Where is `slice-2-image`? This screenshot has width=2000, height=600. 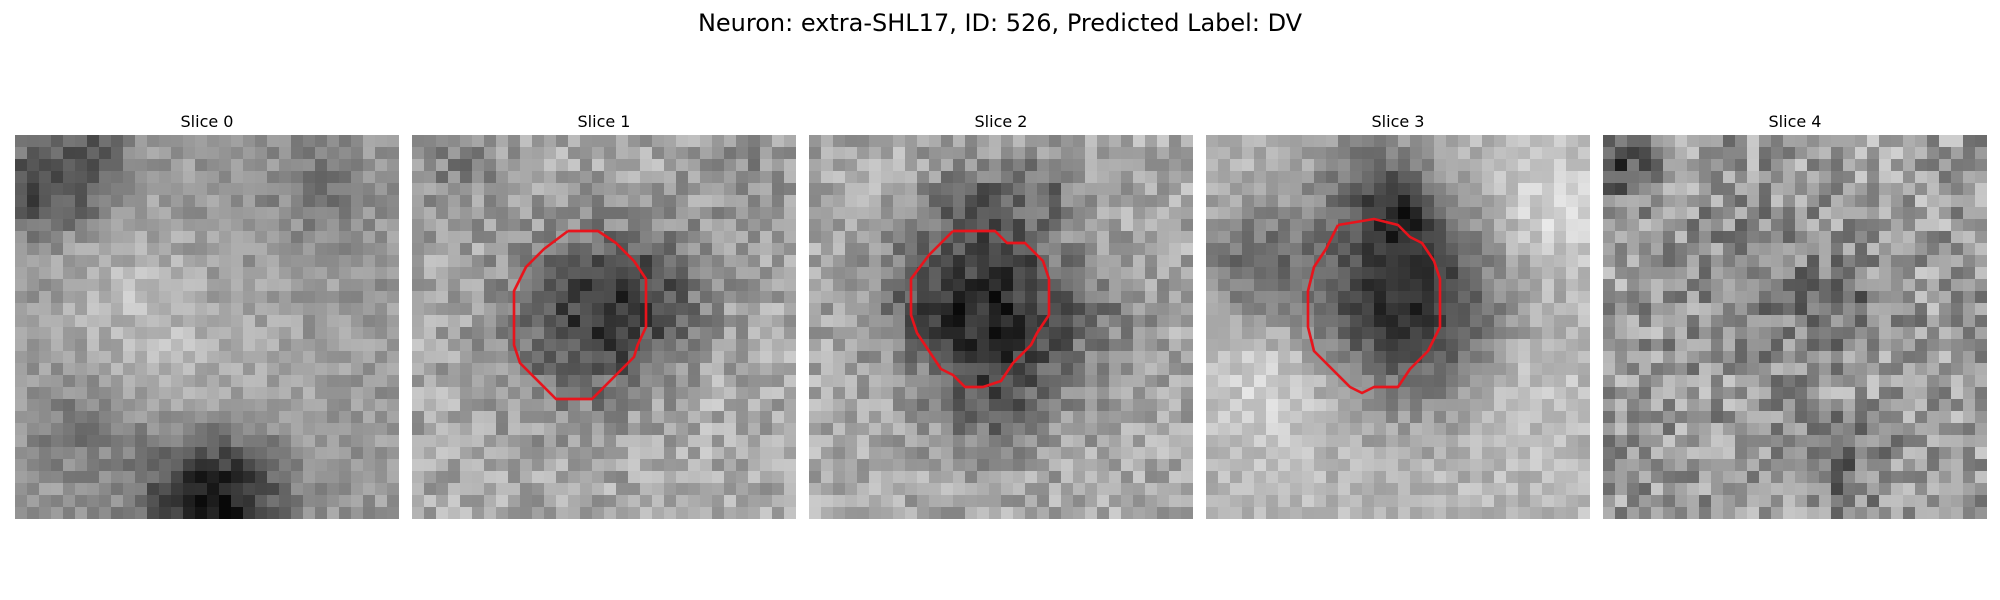 slice-2-image is located at coordinates (1001, 327).